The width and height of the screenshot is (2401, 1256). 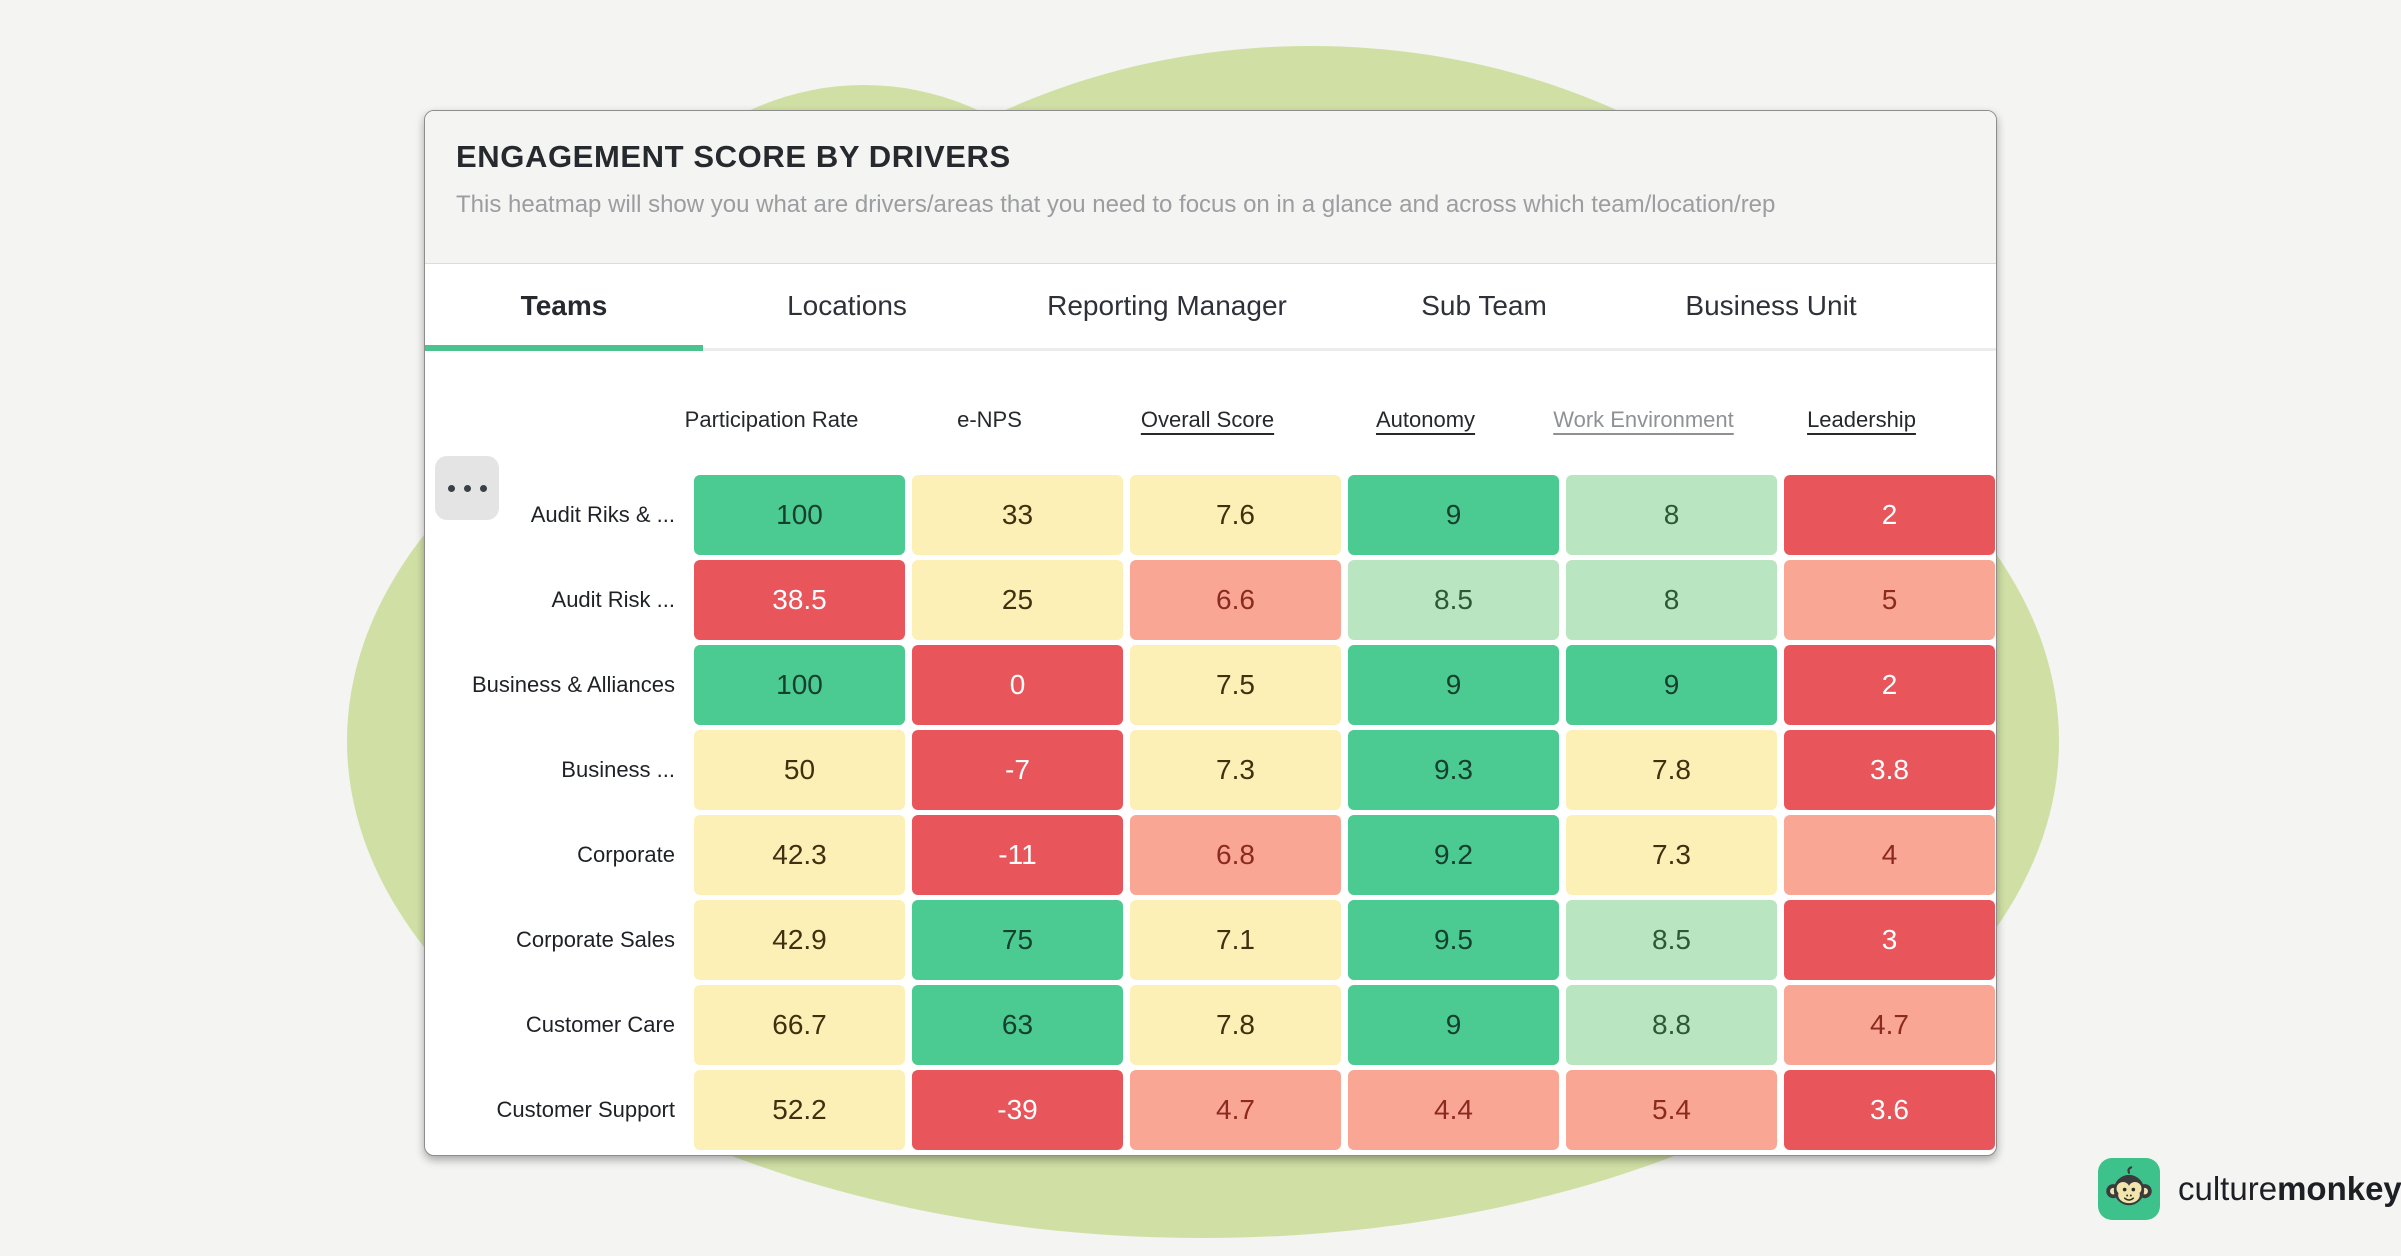 What do you see at coordinates (799, 1025) in the screenshot?
I see `heatmap-cell: 66.7` at bounding box center [799, 1025].